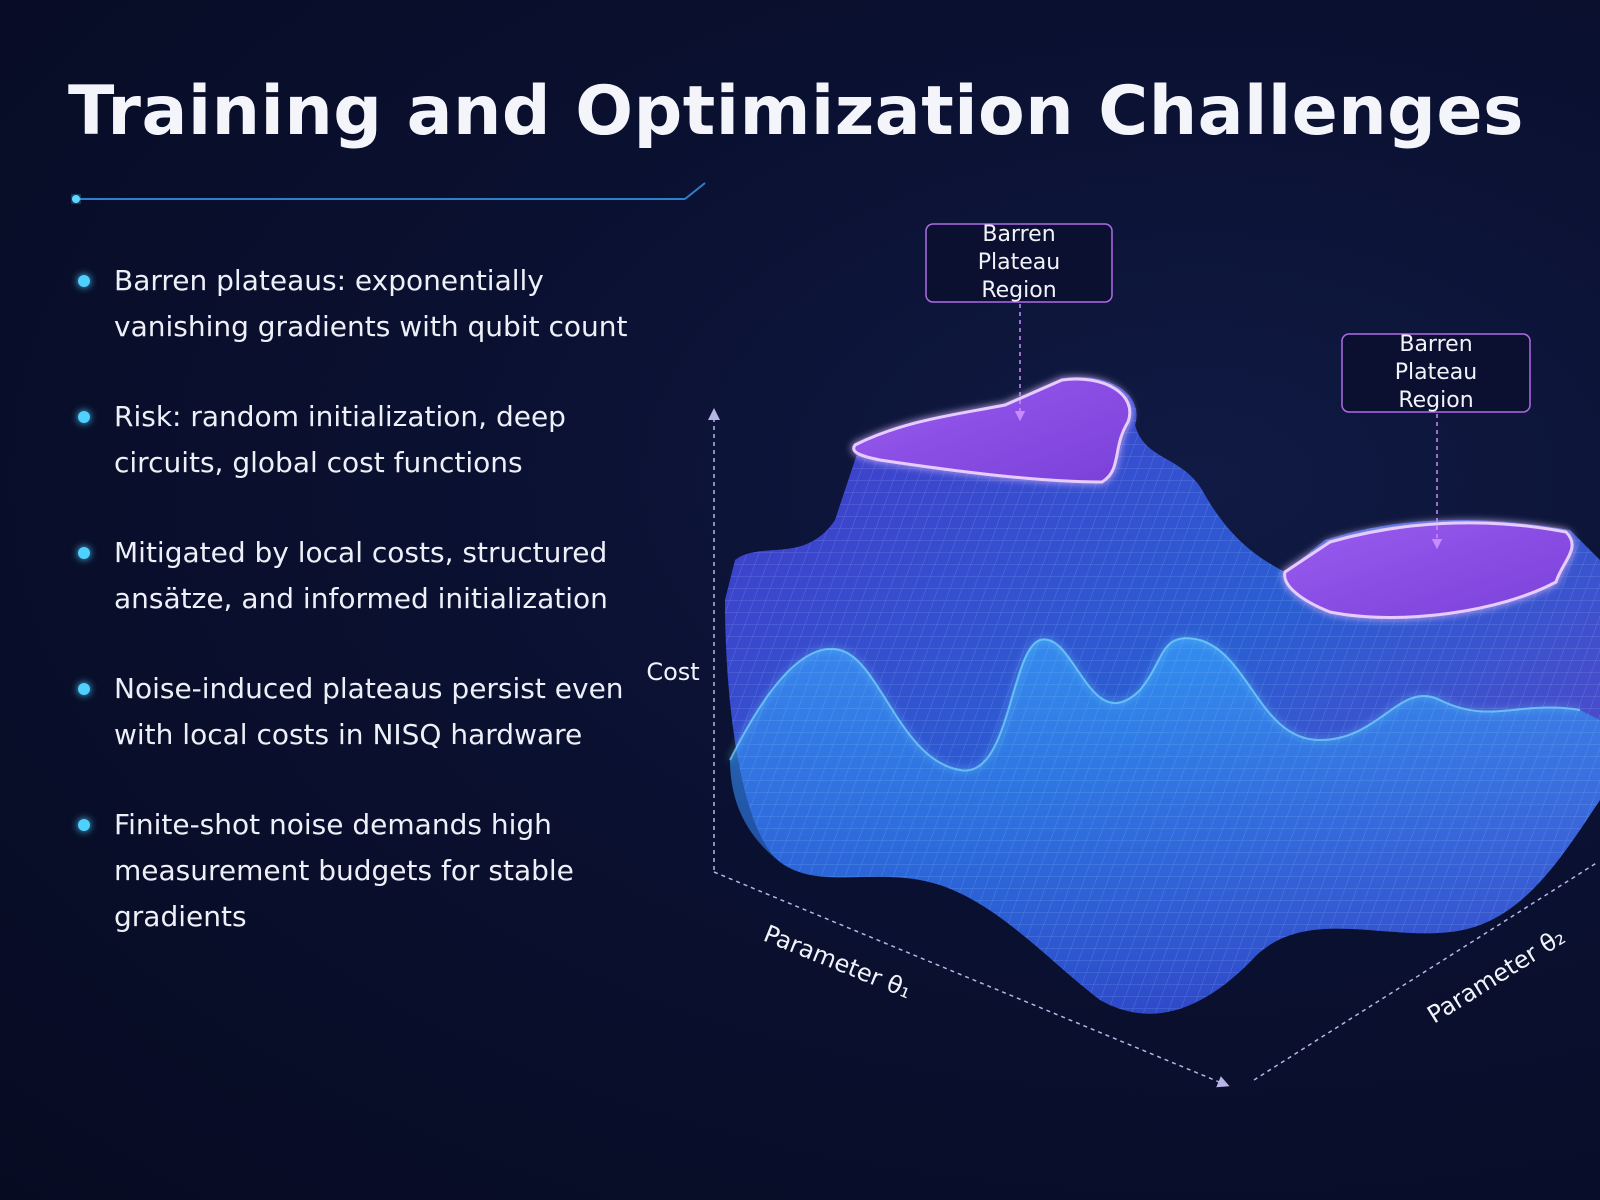 The width and height of the screenshot is (1600, 1200). What do you see at coordinates (76, 199) in the screenshot?
I see `title-dot` at bounding box center [76, 199].